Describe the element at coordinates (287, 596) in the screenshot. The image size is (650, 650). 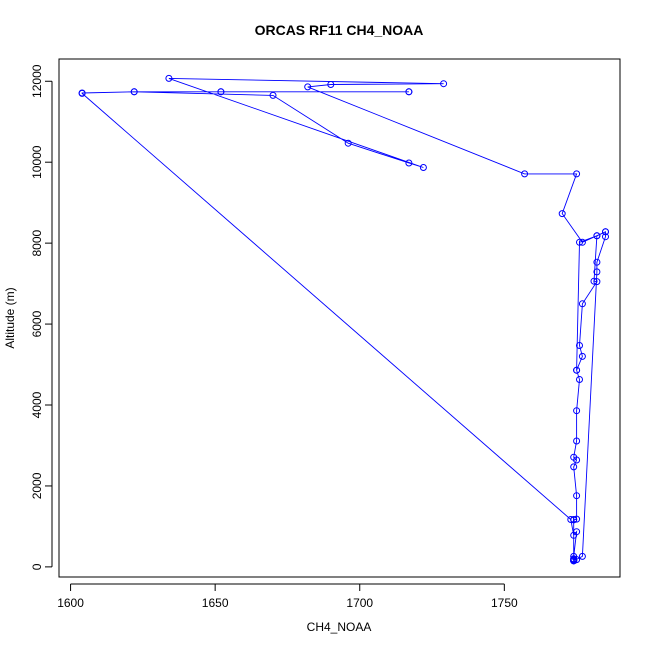
I see `x-axis: 1600 1650 1700 1750` at that location.